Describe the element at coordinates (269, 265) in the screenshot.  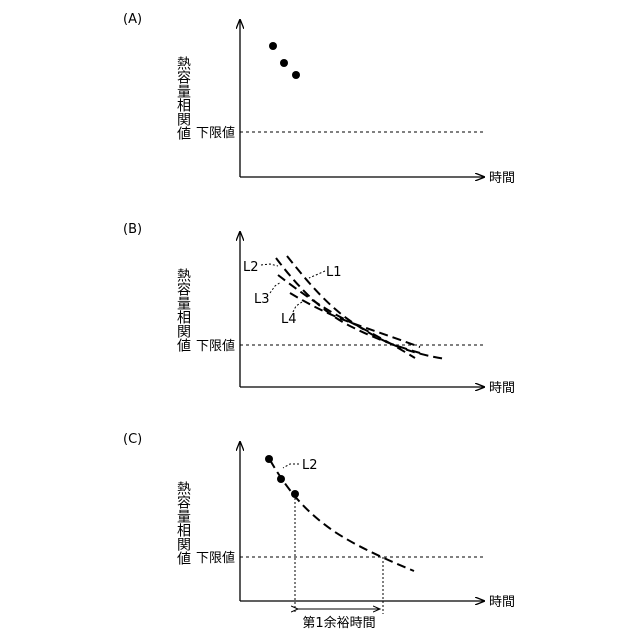
I see `panel-b-leader-l2` at that location.